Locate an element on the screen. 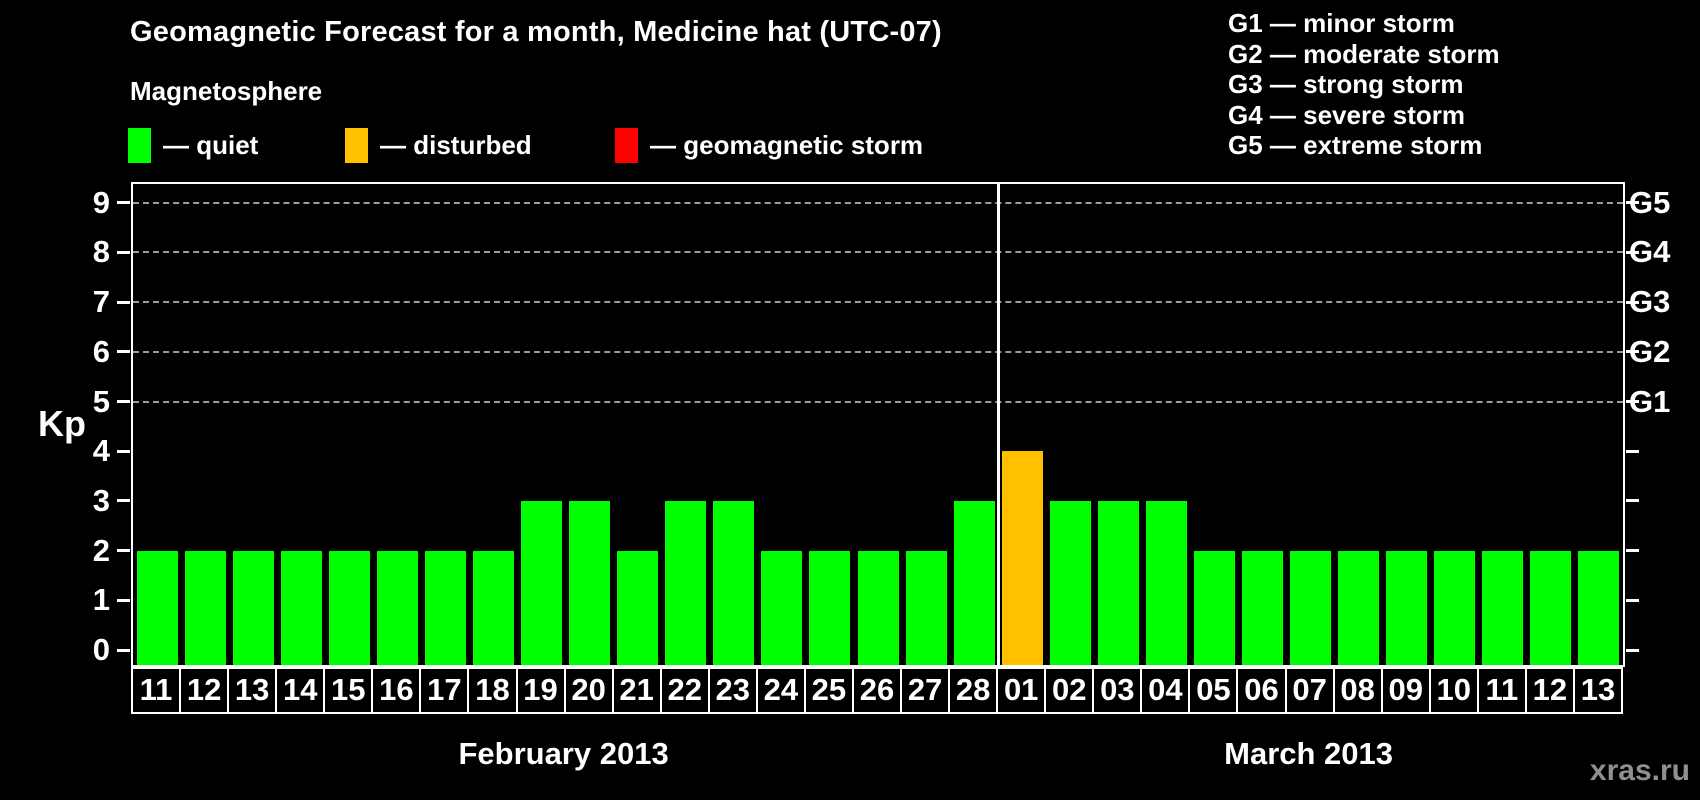  kp-tick-label-4: 4 is located at coordinates (101, 451).